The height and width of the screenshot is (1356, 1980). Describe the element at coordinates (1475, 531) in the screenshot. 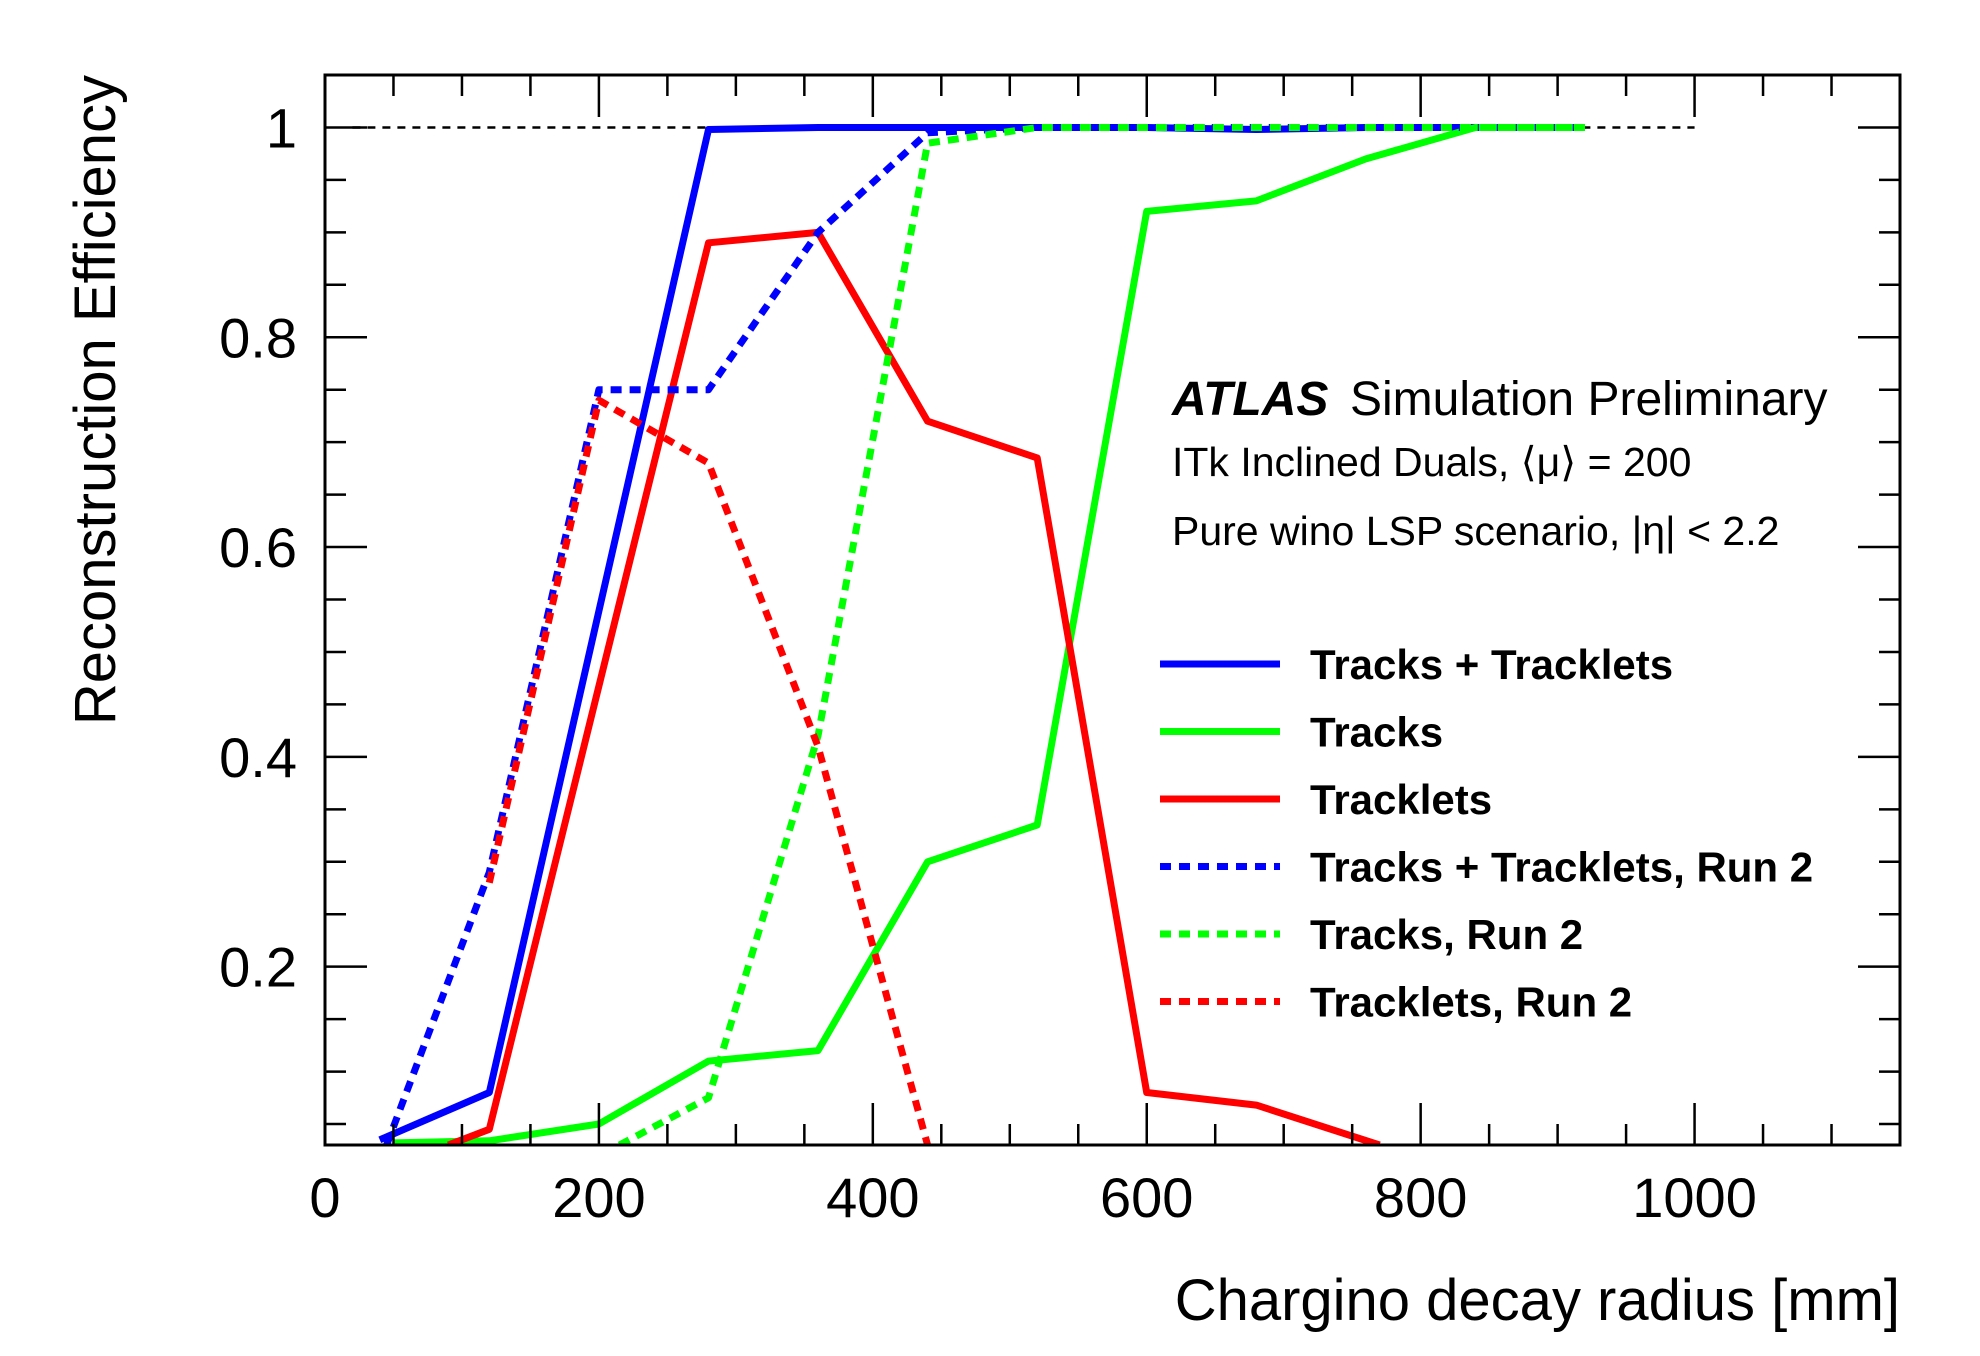

I see `info-line-scenario: Pure wino LSP scenario, |η| < 2.2` at that location.